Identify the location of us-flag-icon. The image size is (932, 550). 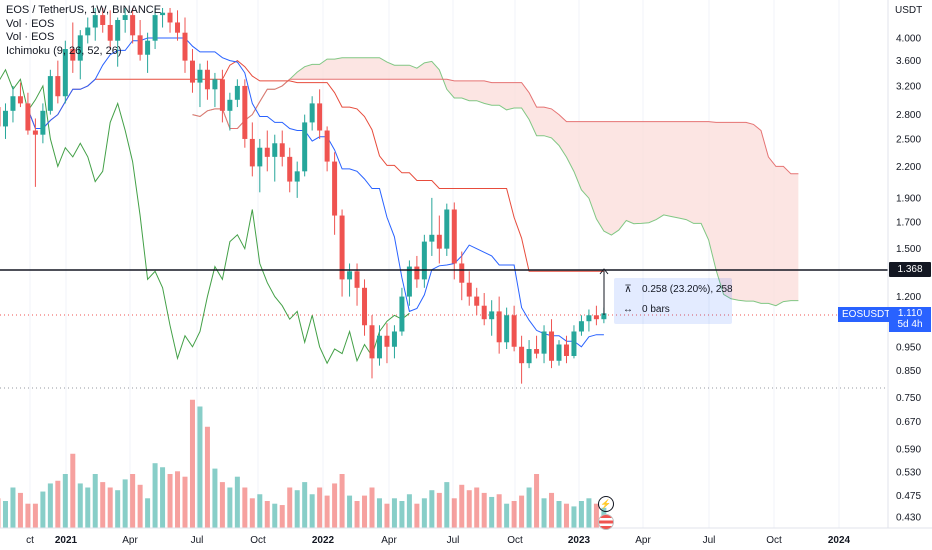
(606, 522).